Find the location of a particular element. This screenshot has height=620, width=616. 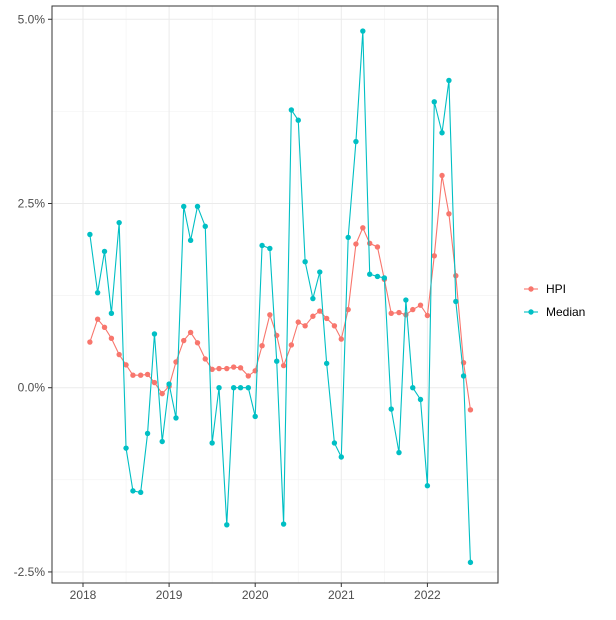

legend-label: HPI is located at coordinates (556, 289).